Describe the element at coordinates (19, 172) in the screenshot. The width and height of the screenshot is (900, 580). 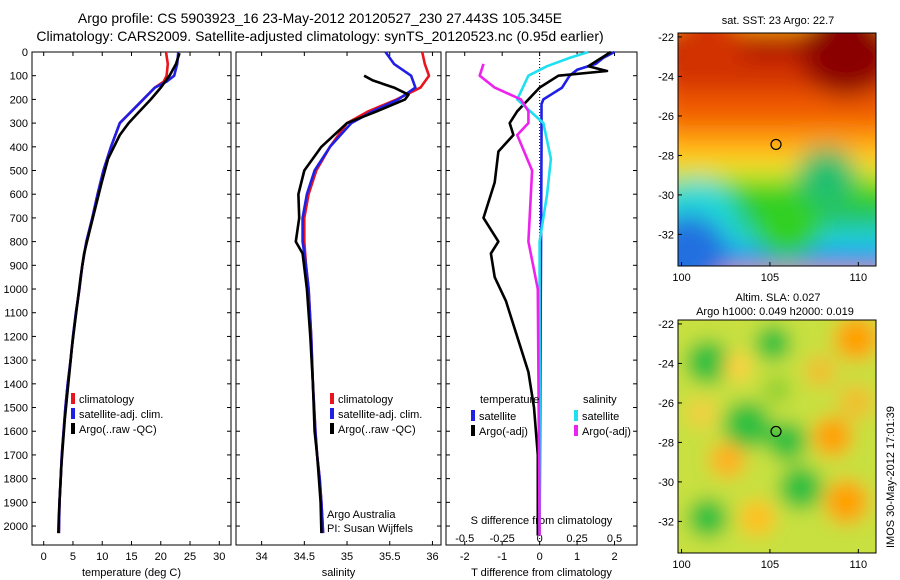
I see `y-tick-label: 500` at that location.